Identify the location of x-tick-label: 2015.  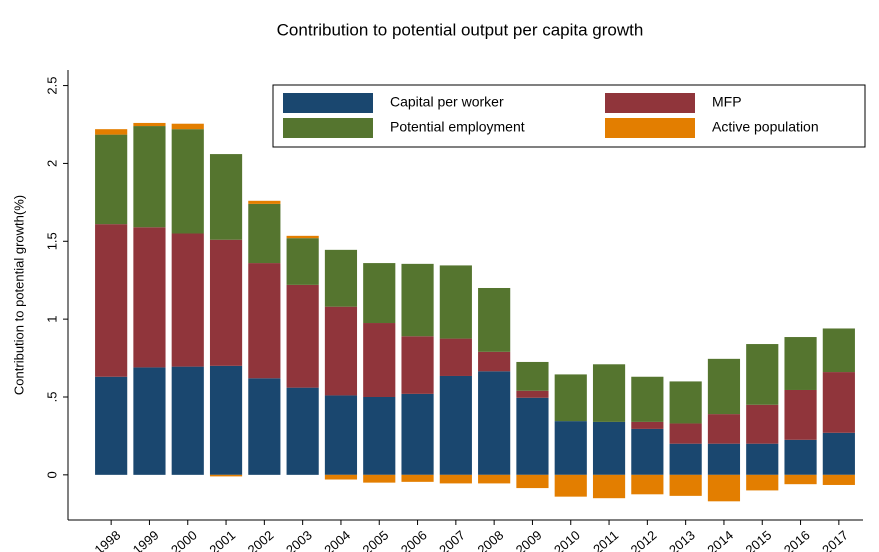
(759, 539).